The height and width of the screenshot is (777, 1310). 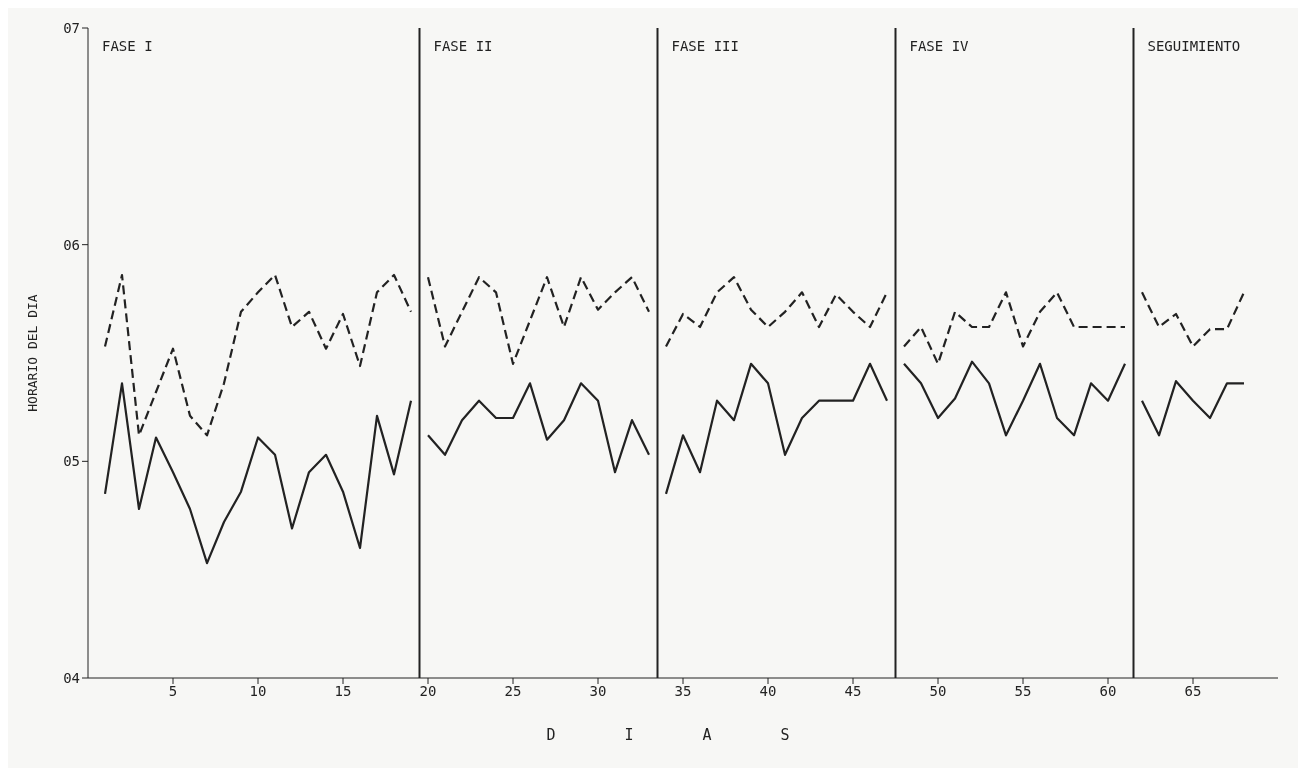 I want to click on y-tick-label: 07, so click(x=71, y=27).